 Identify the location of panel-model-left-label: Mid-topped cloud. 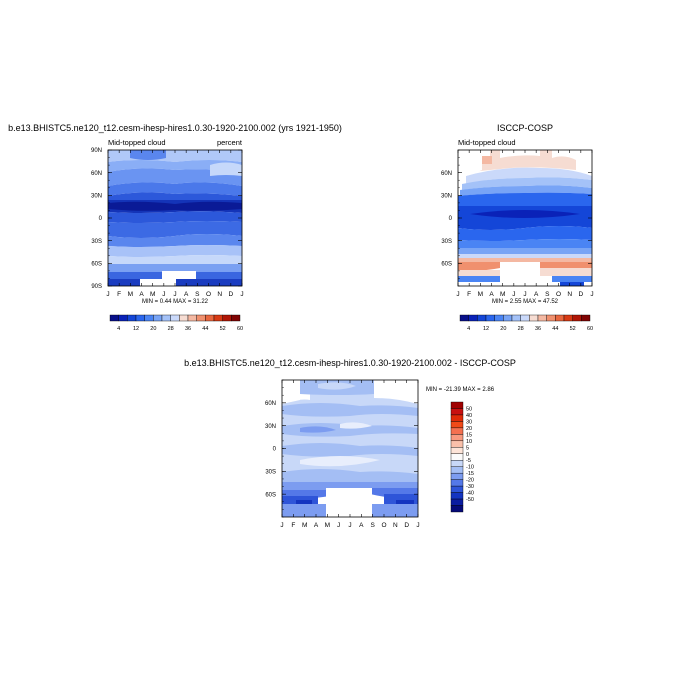
(137, 142).